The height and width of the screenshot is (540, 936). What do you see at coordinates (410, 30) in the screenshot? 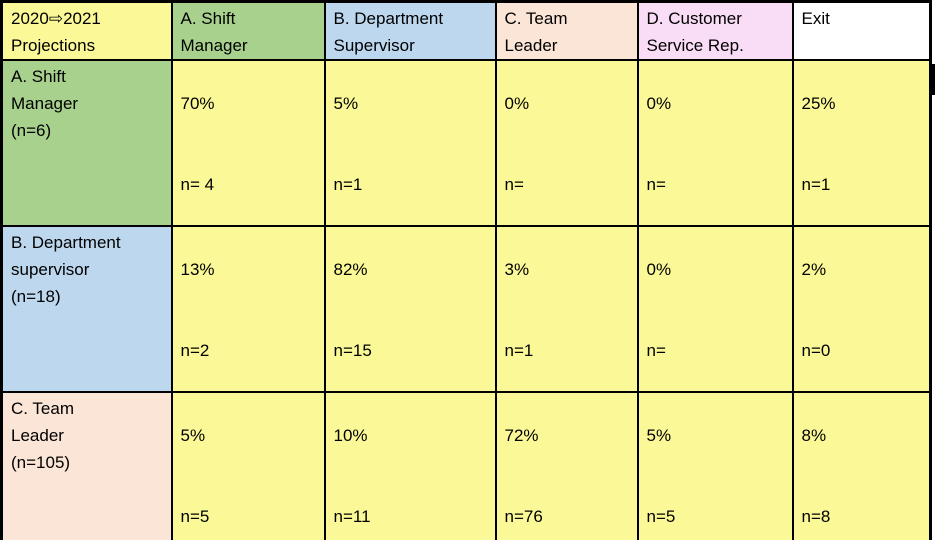
I see `col-header-department-supervisor: B. Department Supervisor` at bounding box center [410, 30].